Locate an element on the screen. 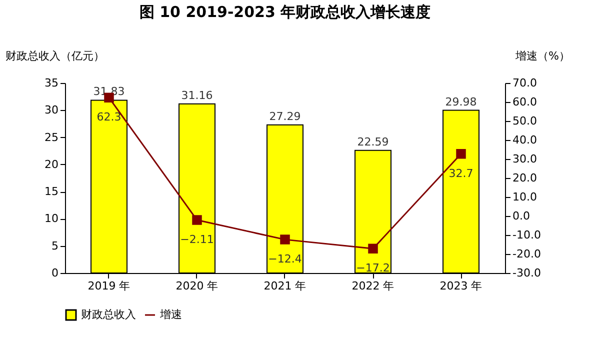 The image size is (605, 340). y-tick-label: 30 is located at coordinates (51, 110).